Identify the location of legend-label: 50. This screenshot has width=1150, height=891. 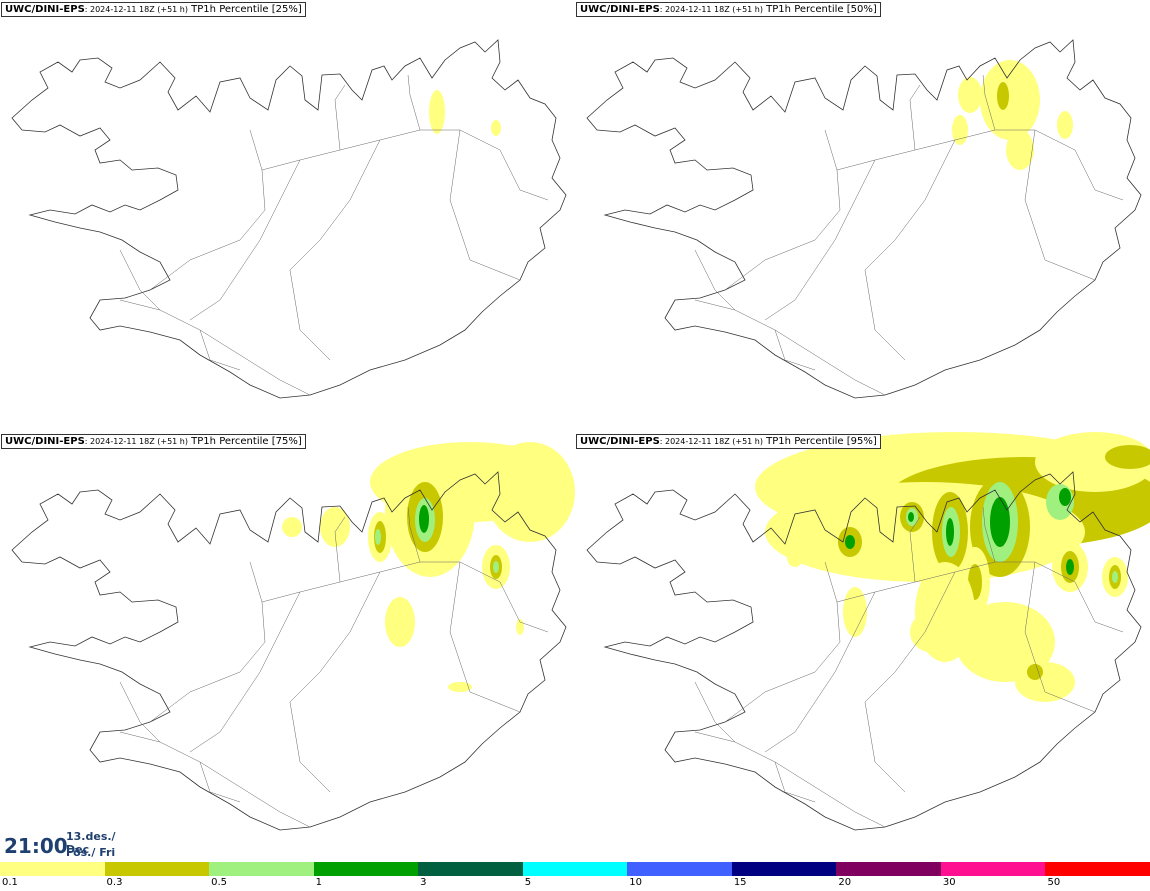
(1054, 882).